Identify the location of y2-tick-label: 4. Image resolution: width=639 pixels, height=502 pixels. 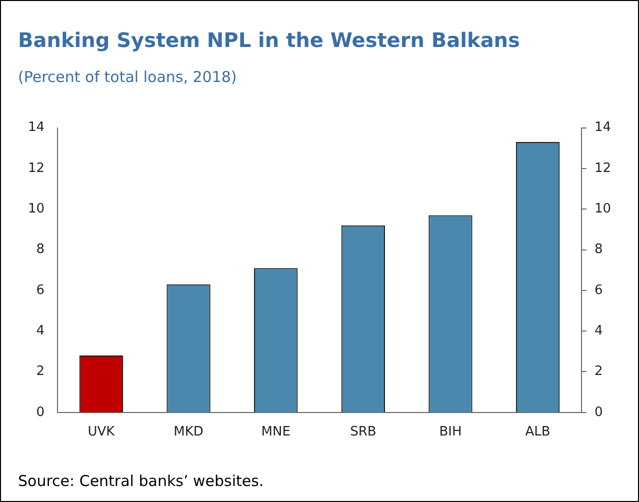
(598, 330).